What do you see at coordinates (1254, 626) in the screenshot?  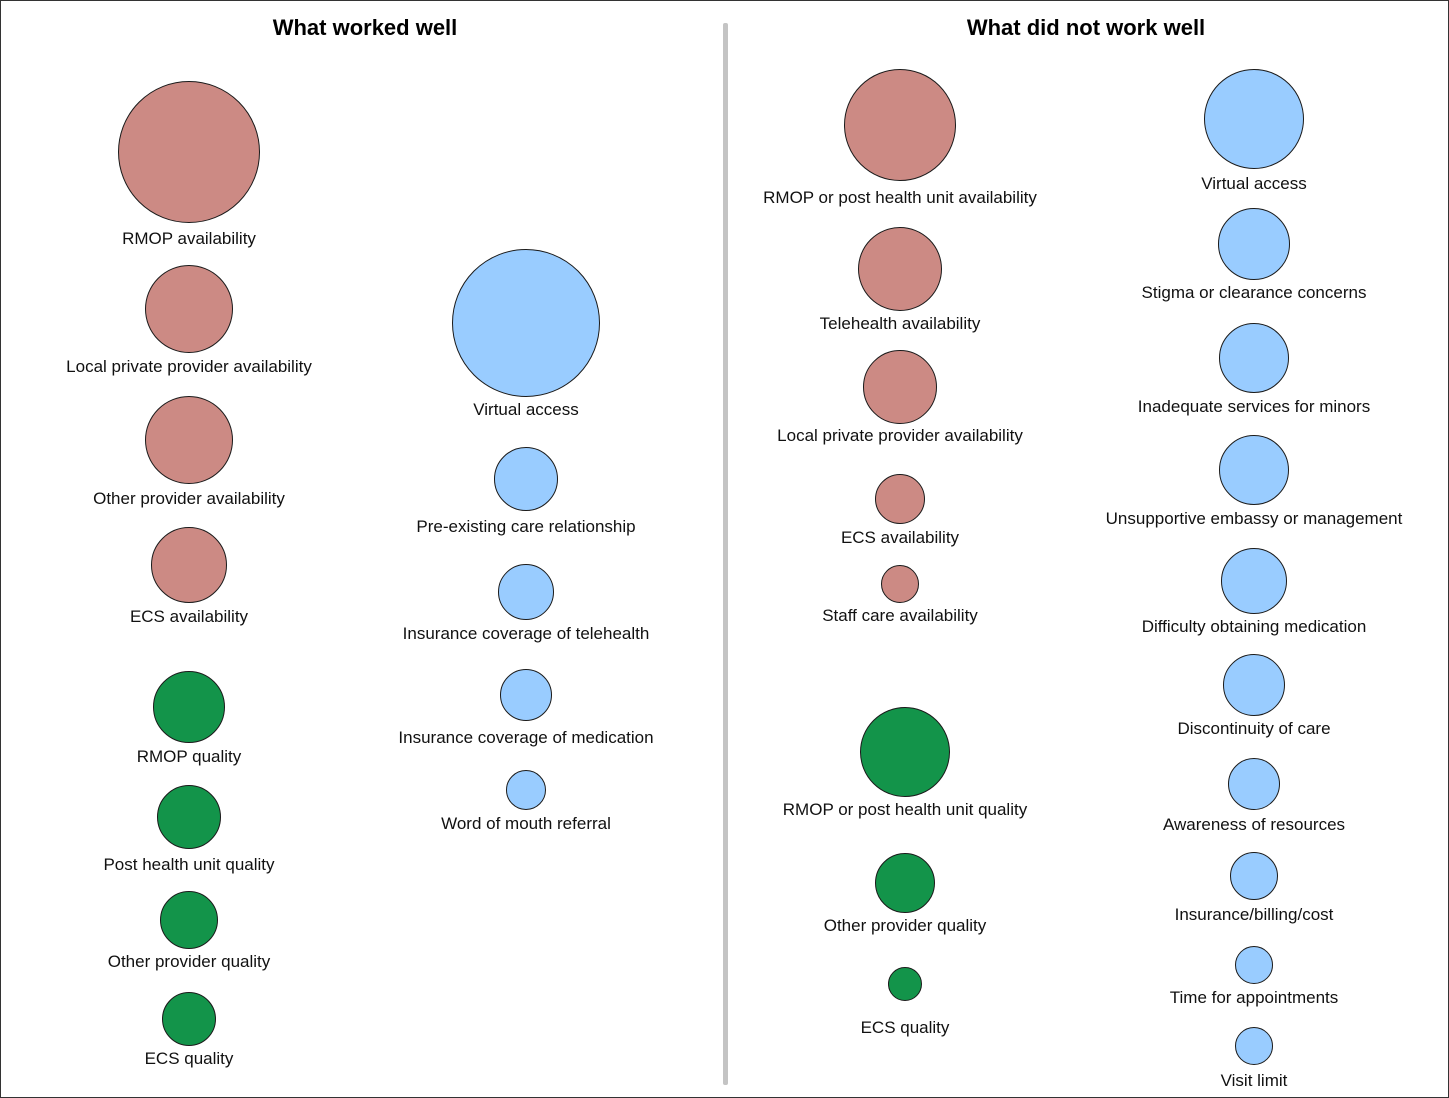 I see `bubble-label: Difficulty obtaining medication` at bounding box center [1254, 626].